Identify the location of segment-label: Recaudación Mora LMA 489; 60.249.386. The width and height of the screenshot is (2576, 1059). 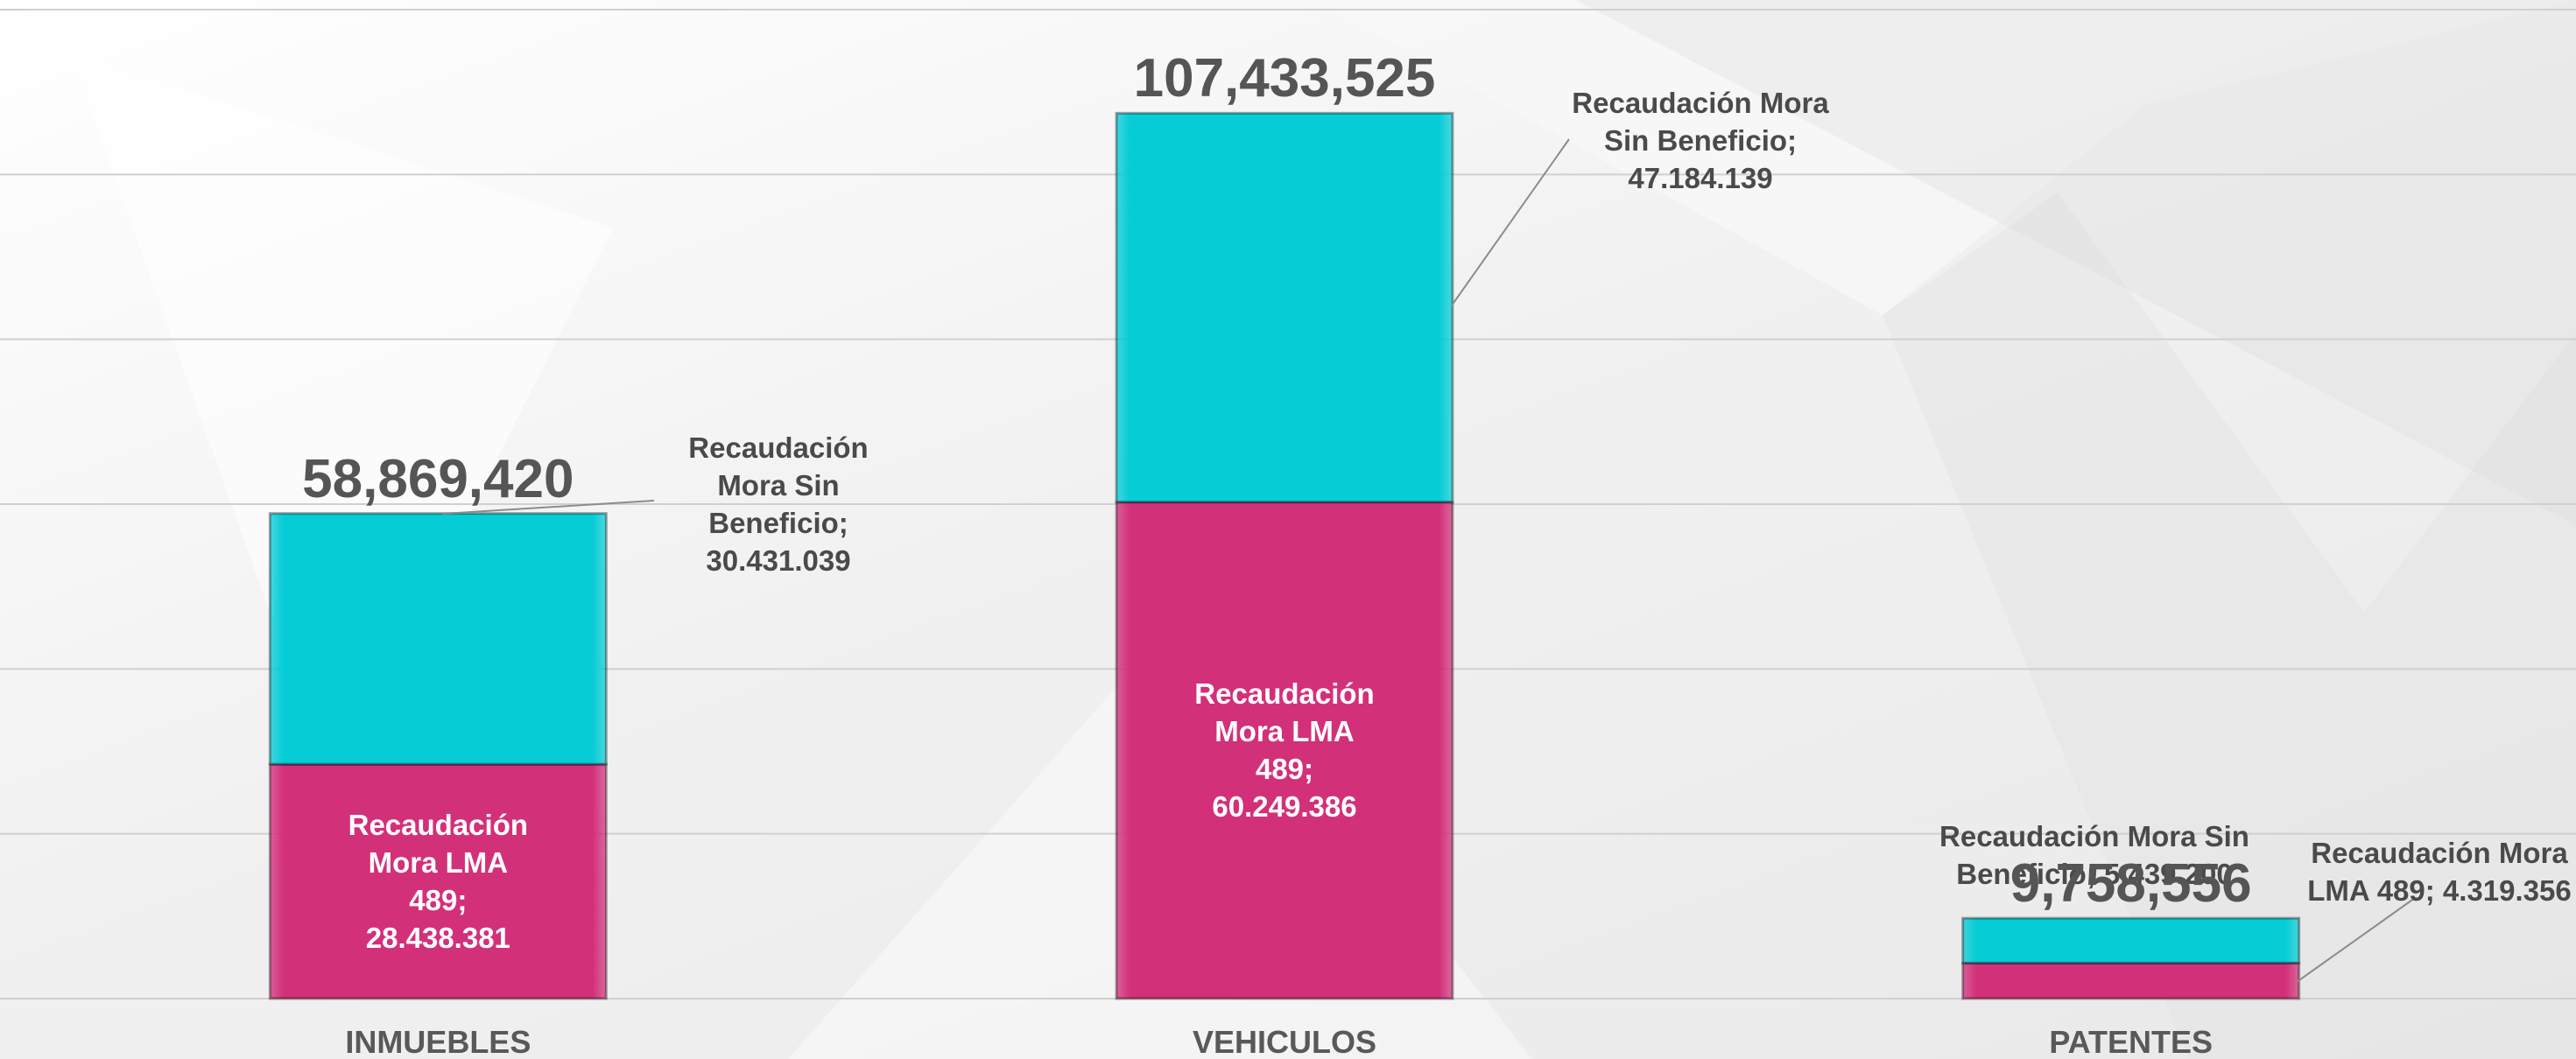
(1284, 750).